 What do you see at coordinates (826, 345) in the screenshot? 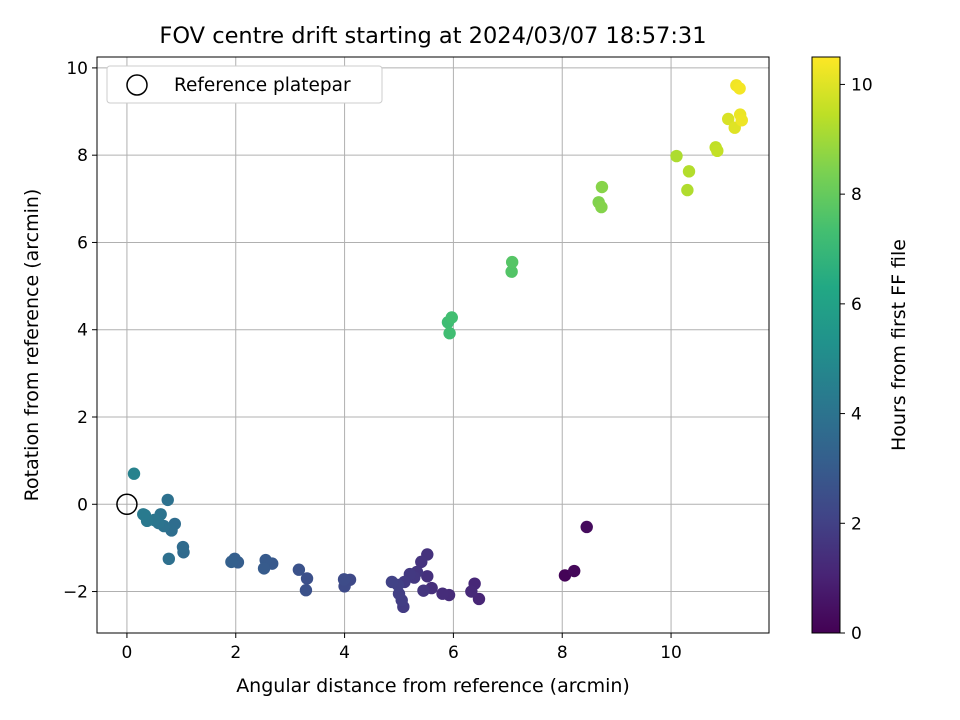
I see `colorbar-gradient` at bounding box center [826, 345].